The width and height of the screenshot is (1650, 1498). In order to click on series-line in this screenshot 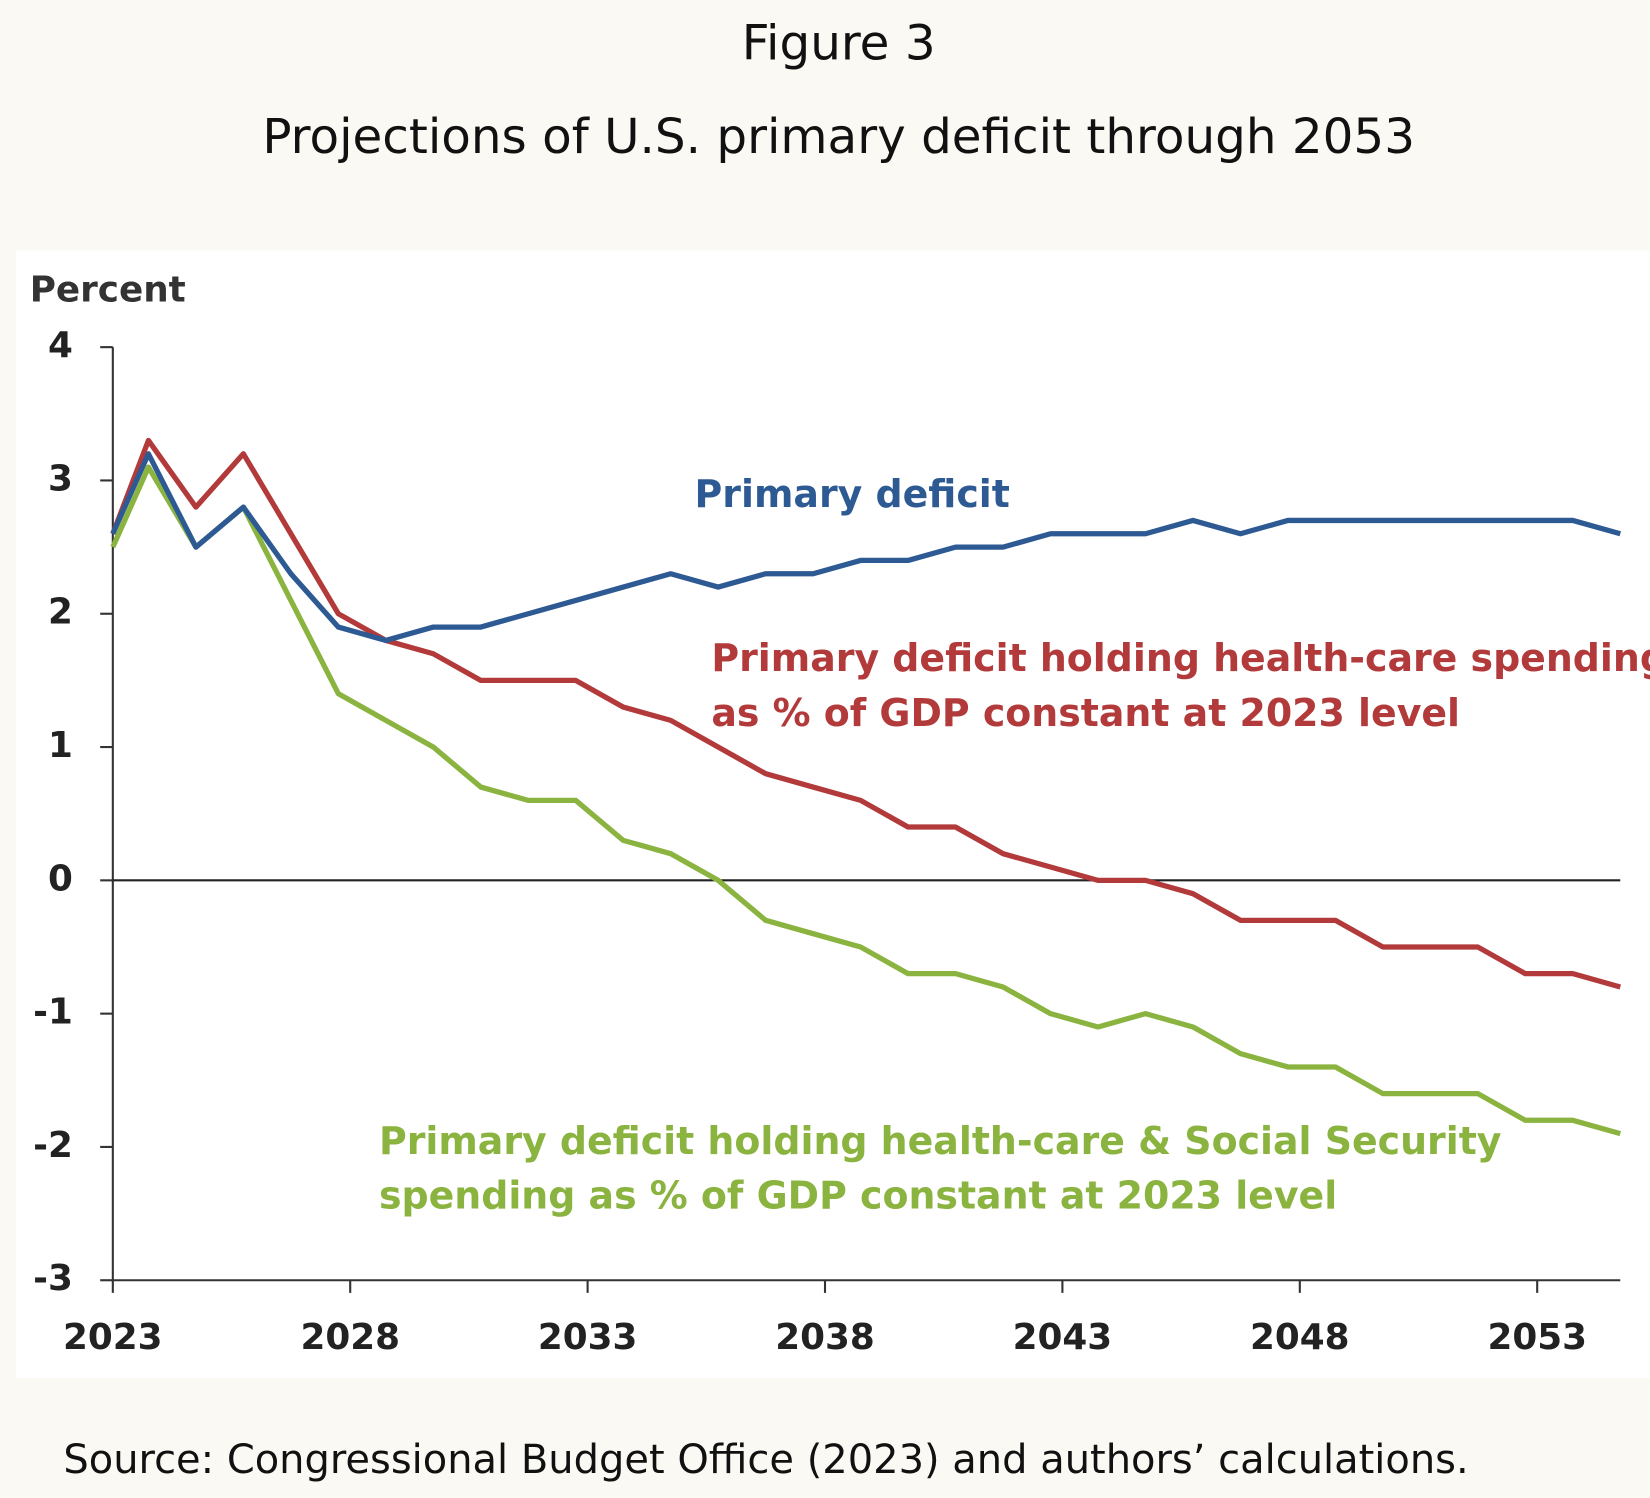, I will do `click(865, 547)`.